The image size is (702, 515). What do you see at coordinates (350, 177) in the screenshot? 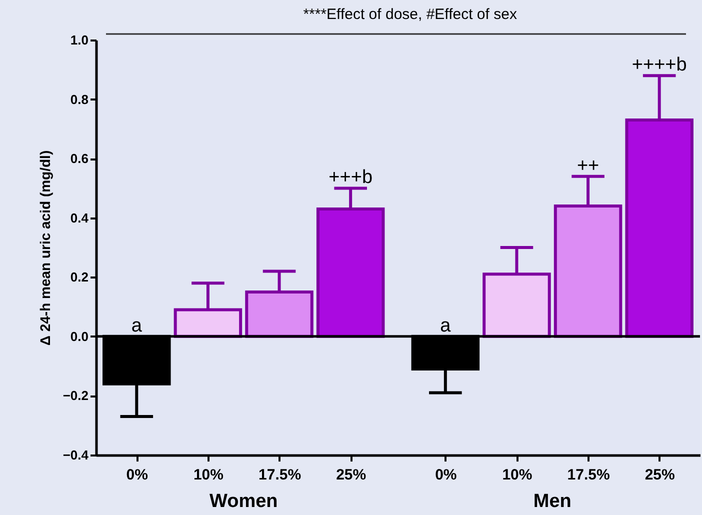
I see `data-label: +++b` at bounding box center [350, 177].